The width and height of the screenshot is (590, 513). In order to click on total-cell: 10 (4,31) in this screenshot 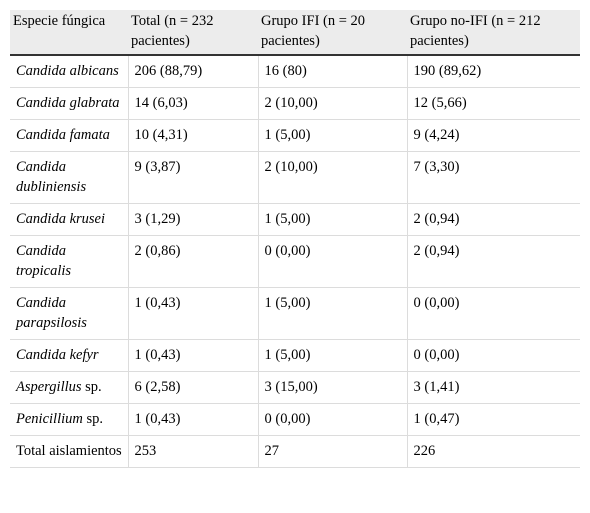, I will do `click(192, 135)`.